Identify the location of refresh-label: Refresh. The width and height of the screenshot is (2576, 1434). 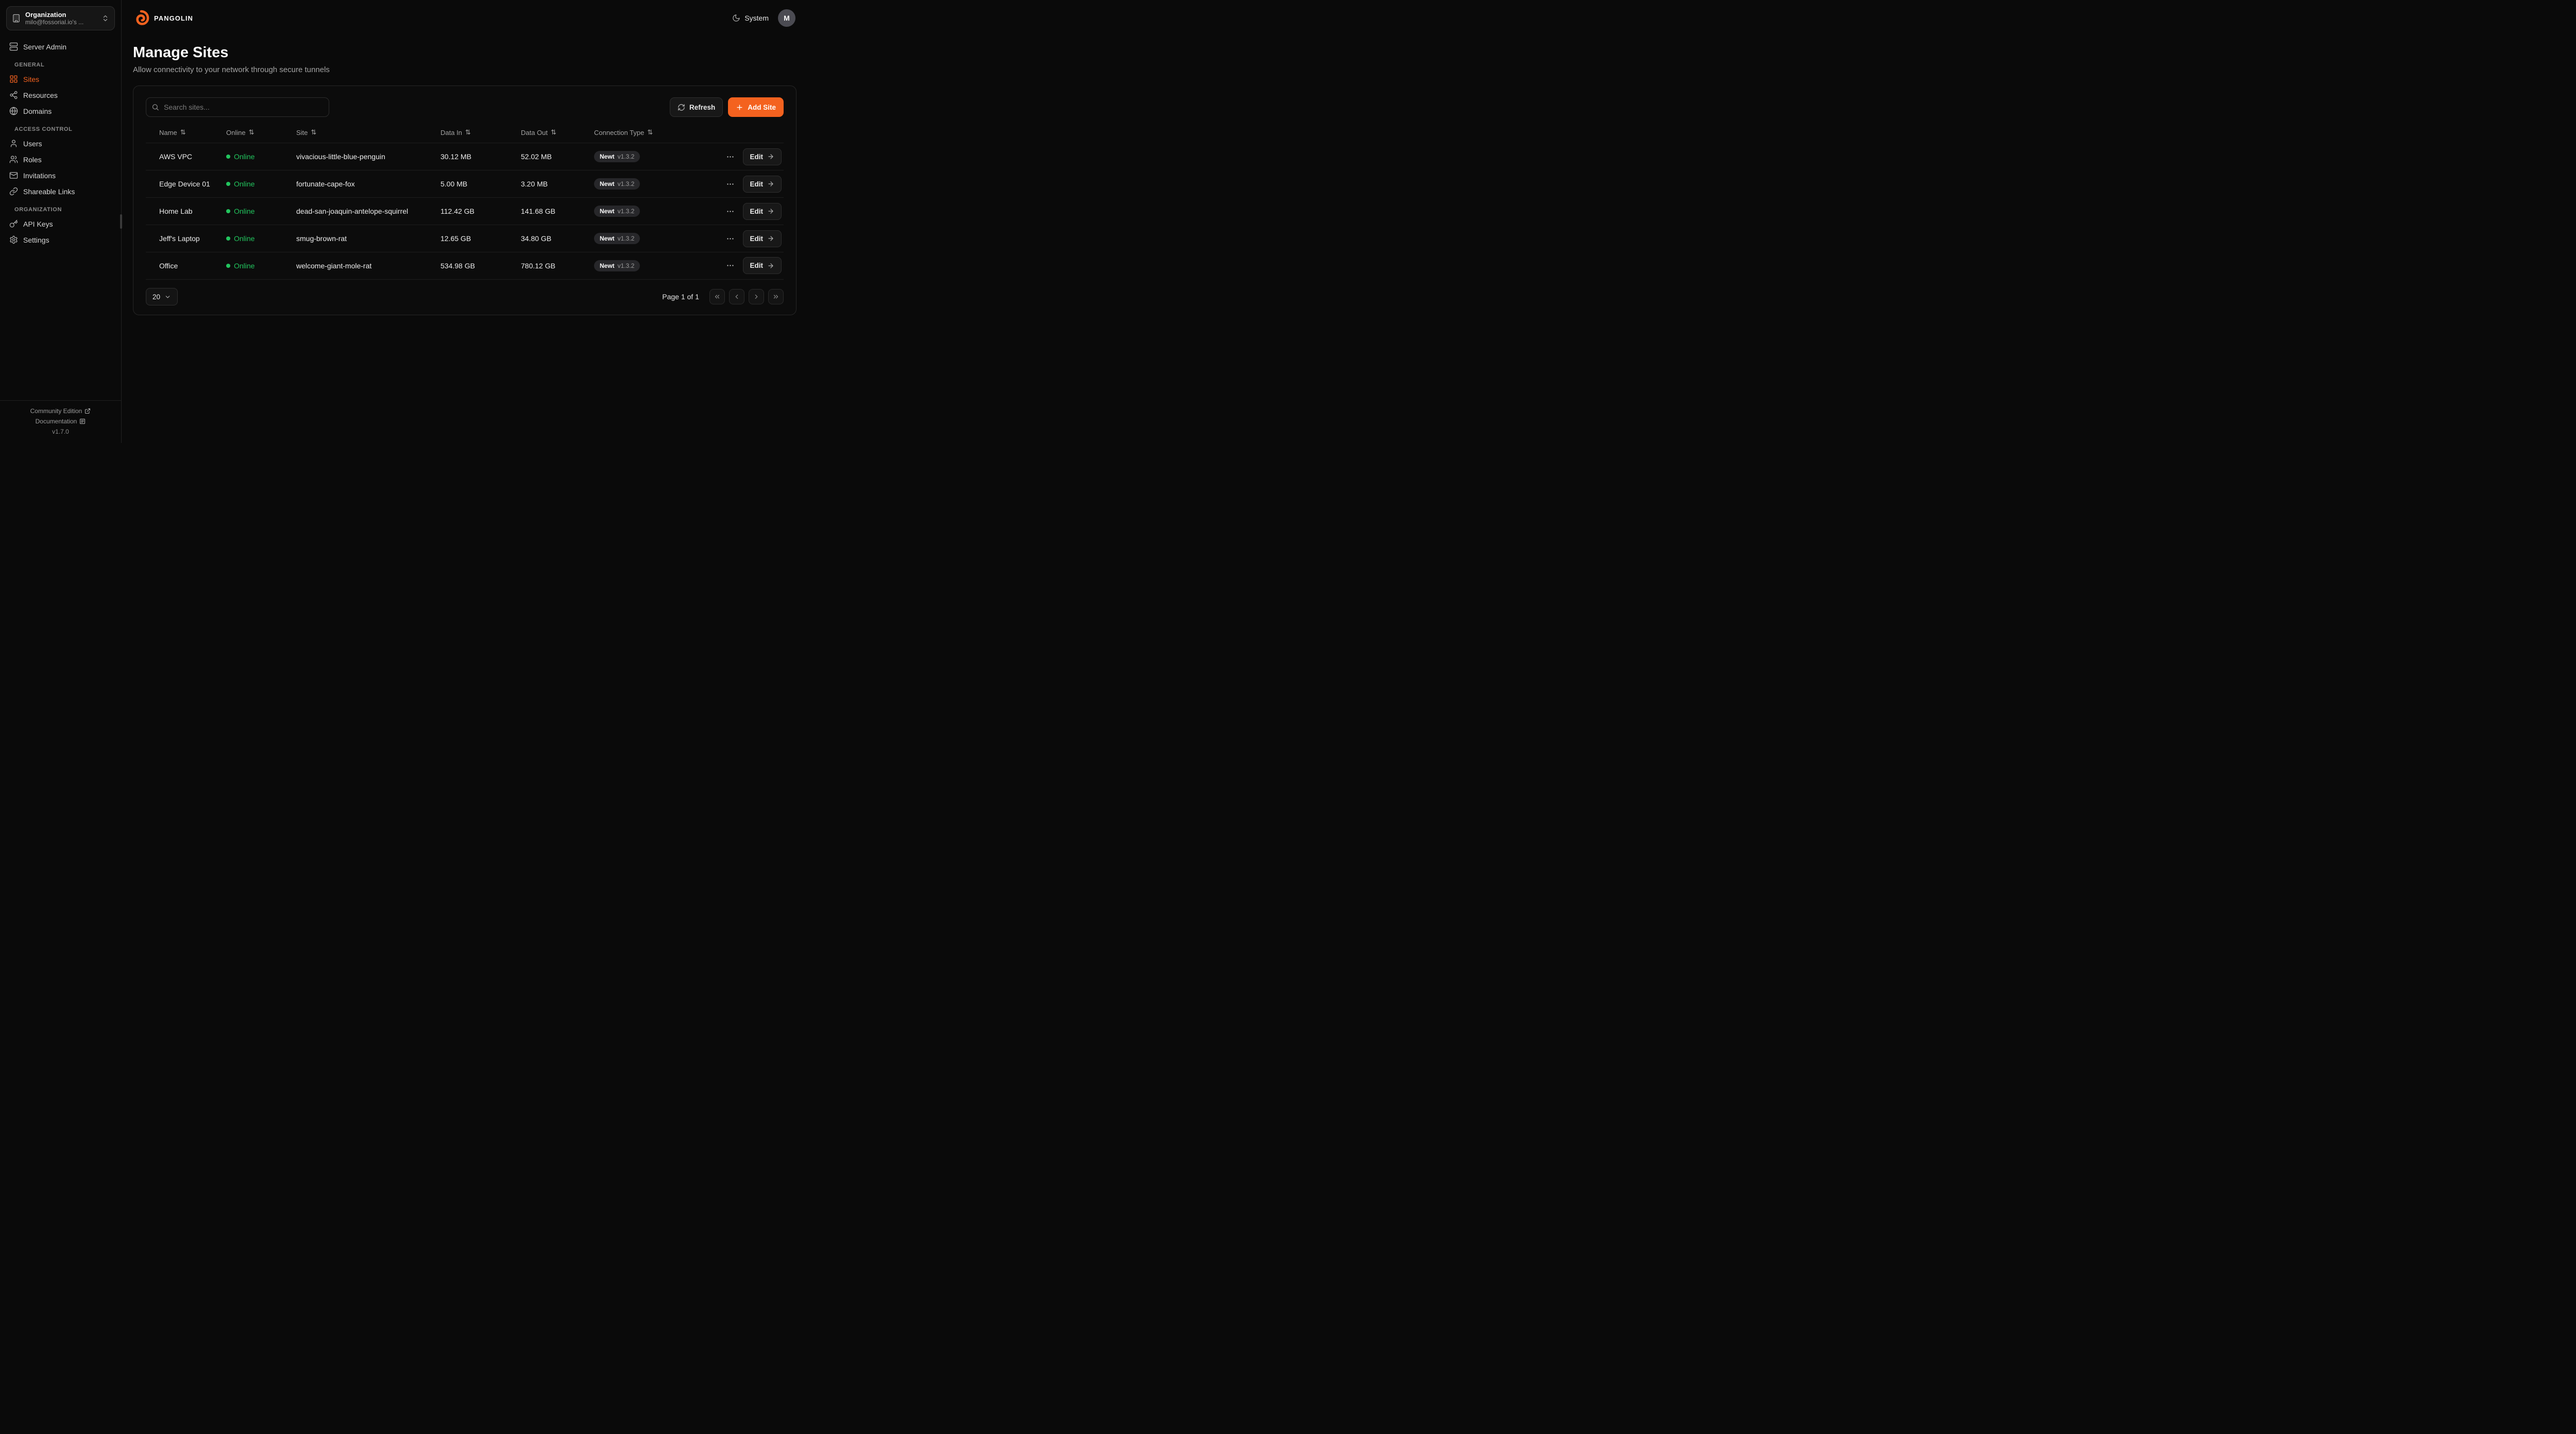
(702, 107).